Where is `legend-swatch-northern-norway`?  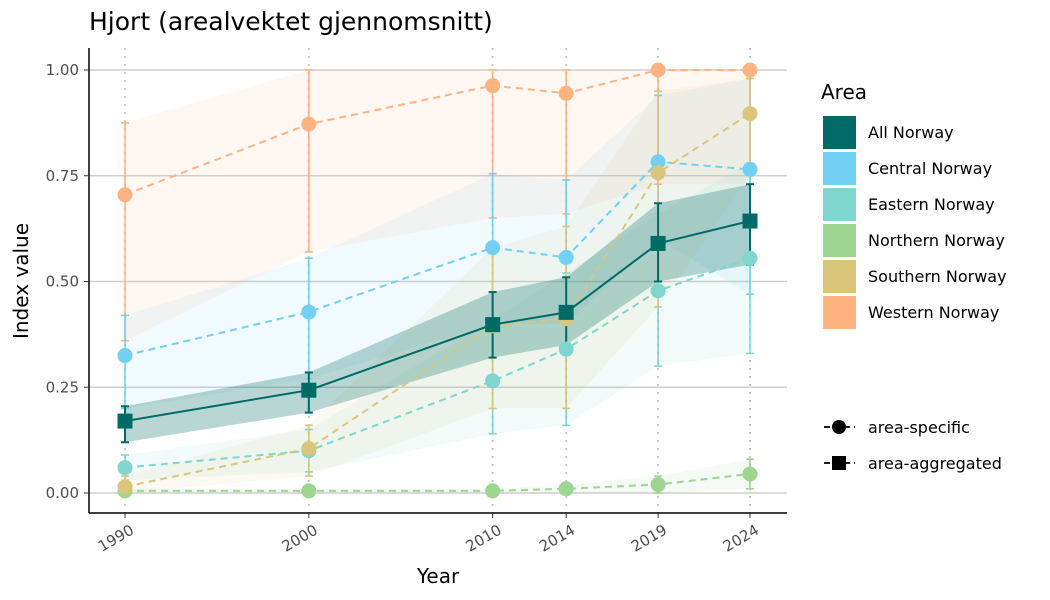
legend-swatch-northern-norway is located at coordinates (839, 240).